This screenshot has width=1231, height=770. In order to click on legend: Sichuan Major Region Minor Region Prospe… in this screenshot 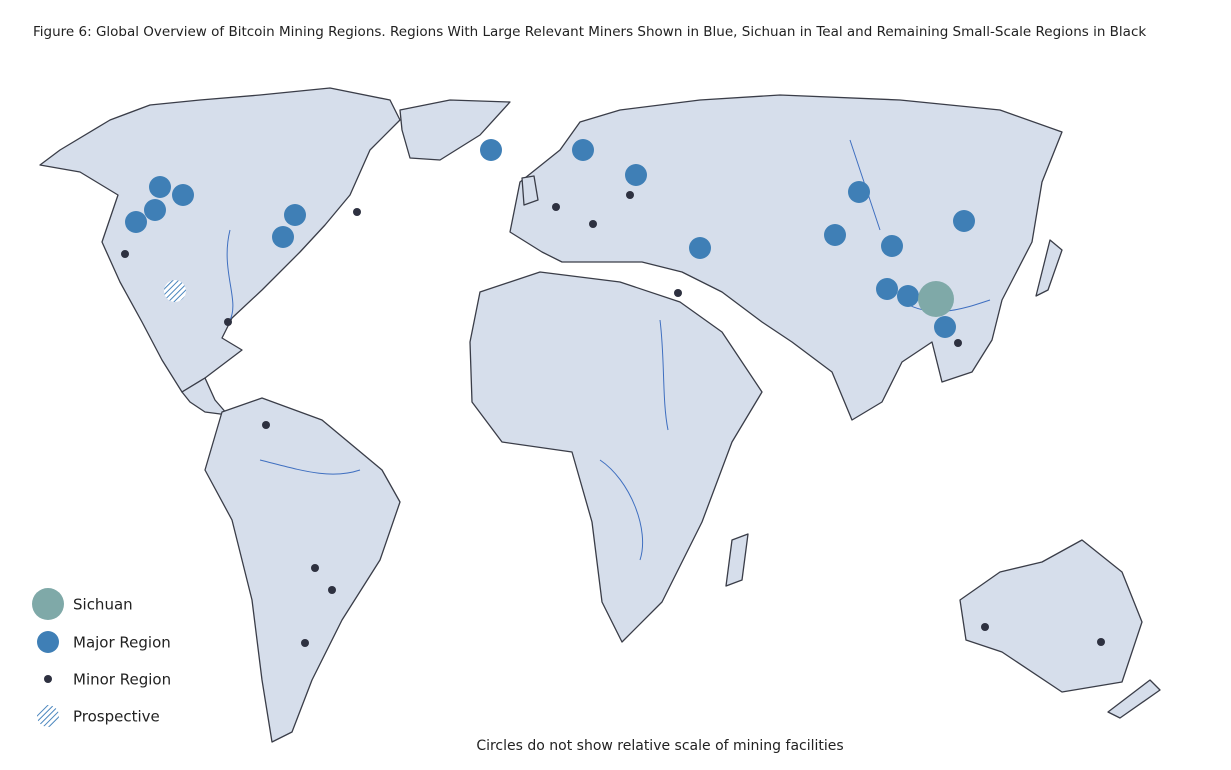, I will do `click(101, 657)`.